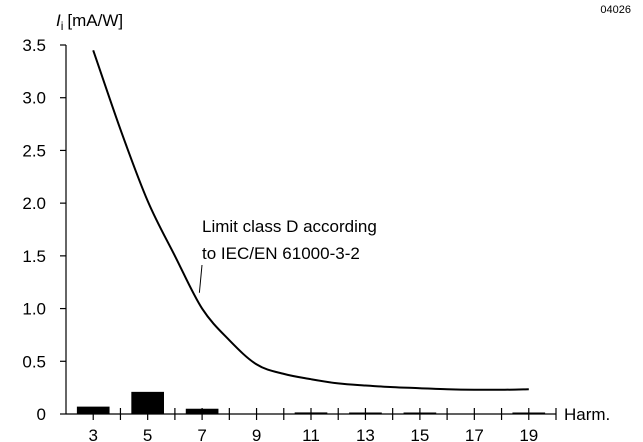 The height and width of the screenshot is (442, 643). Describe the element at coordinates (44, 230) in the screenshot. I see `y-ticks: 0 0.5 1.0 1.5 2.0 2.5 3.0 3.5` at that location.